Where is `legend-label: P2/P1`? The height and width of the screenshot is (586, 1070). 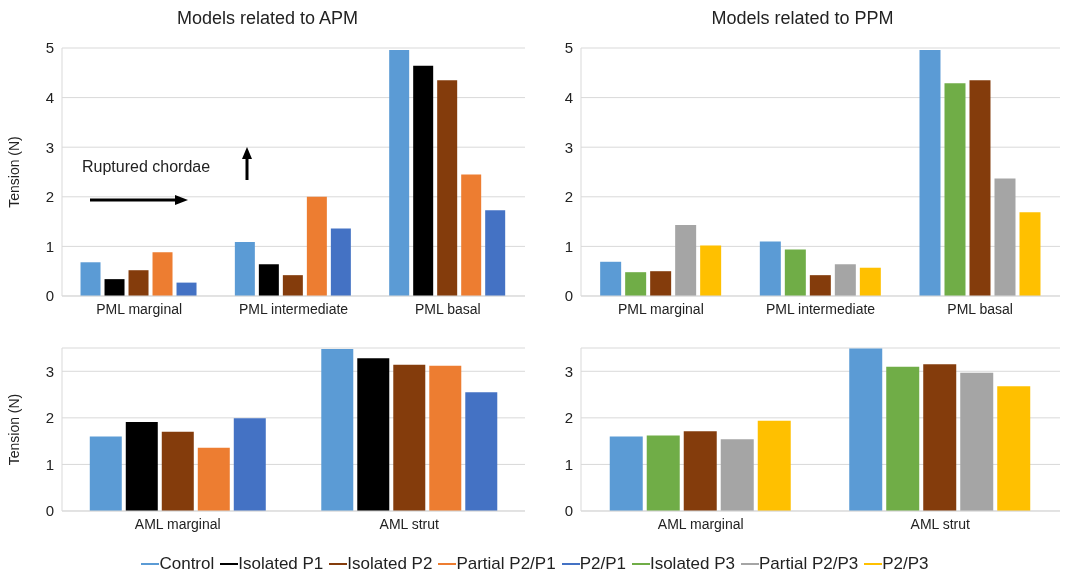
legend-label: P2/P1 is located at coordinates (602, 564).